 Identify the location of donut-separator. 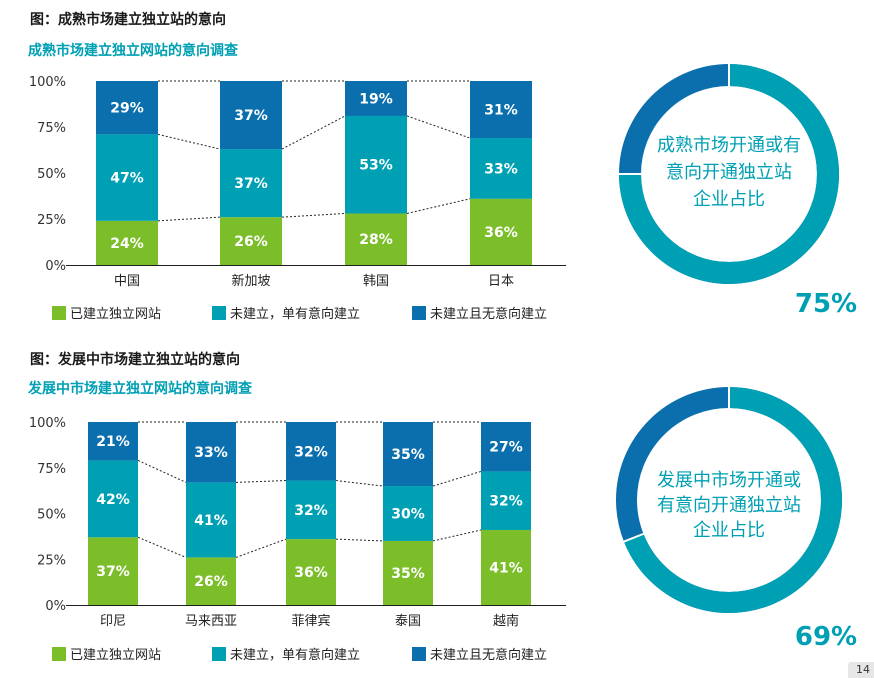
(633, 537).